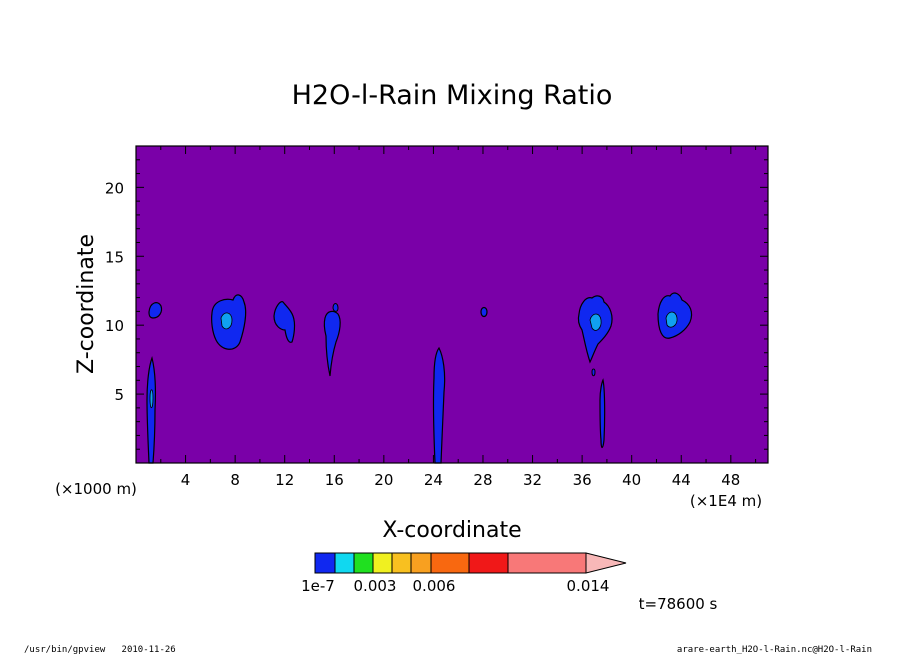  I want to click on x-tick-label: 32, so click(532, 480).